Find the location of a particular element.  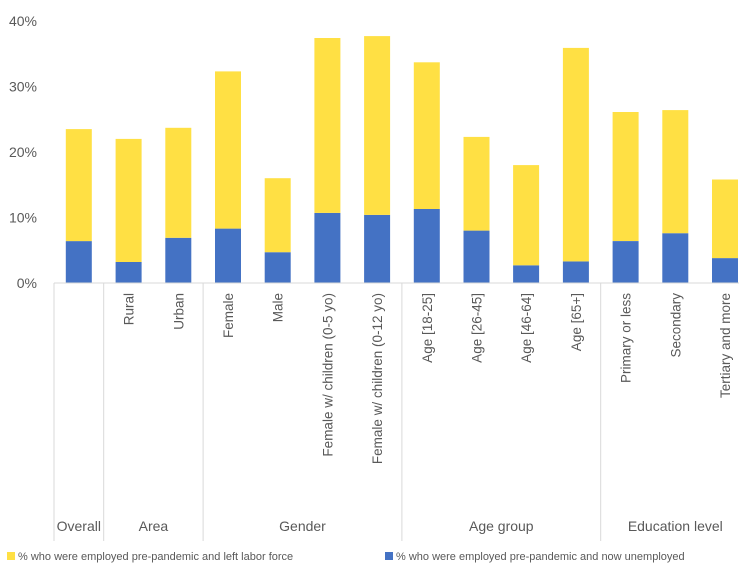

x-tick-label: Age [18-25] is located at coordinates (427, 328).